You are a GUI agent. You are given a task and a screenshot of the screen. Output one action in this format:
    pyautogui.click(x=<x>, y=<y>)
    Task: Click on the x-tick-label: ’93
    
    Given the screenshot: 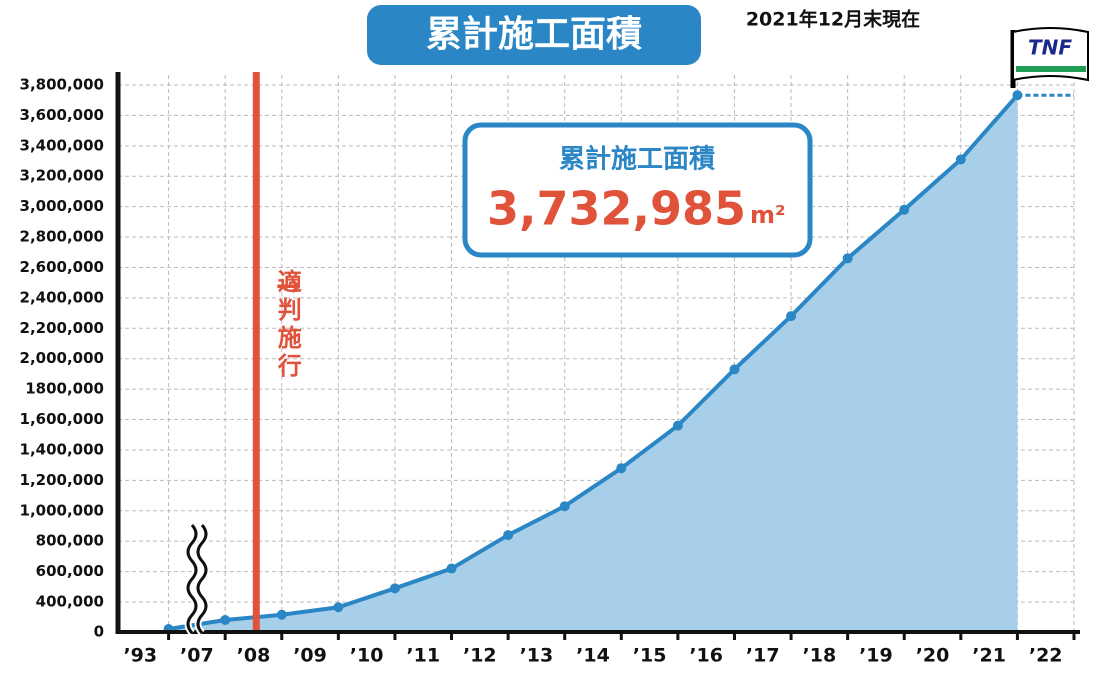 What is the action you would take?
    pyautogui.click(x=140, y=656)
    